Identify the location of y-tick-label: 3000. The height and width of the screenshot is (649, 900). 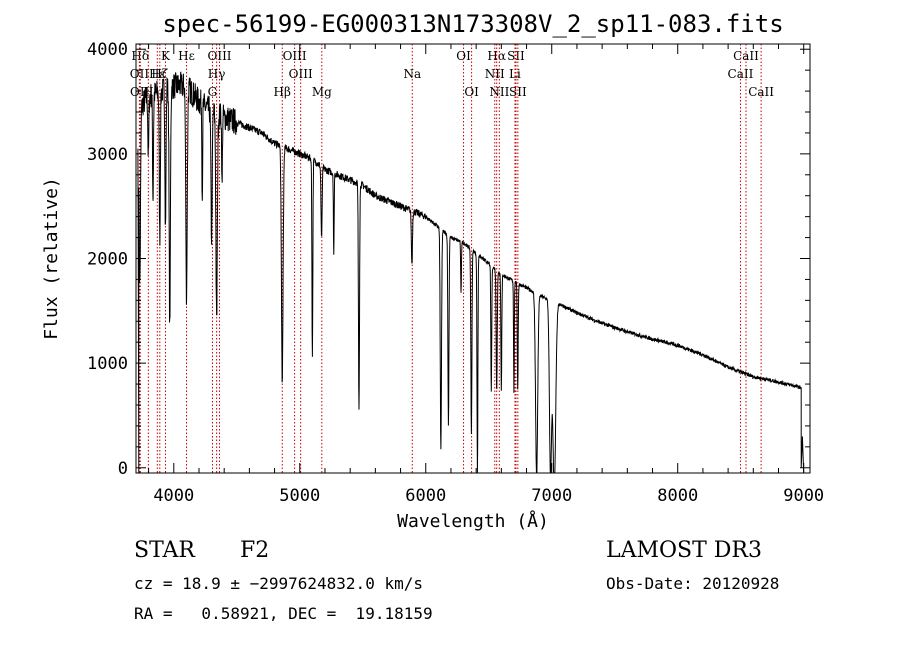
(107, 155).